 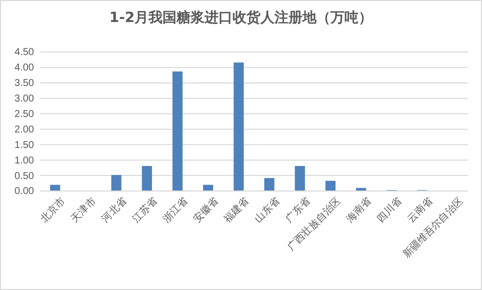 I want to click on x-tick-label: 浙江省, so click(x=175, y=210).